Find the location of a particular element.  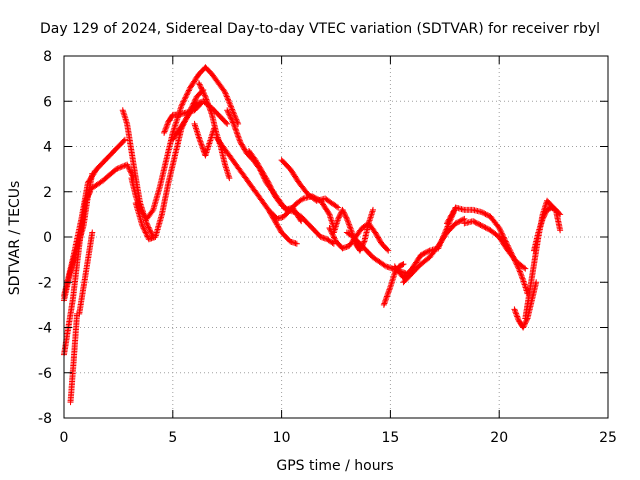

x-tick-label: 5 is located at coordinates (172, 438).